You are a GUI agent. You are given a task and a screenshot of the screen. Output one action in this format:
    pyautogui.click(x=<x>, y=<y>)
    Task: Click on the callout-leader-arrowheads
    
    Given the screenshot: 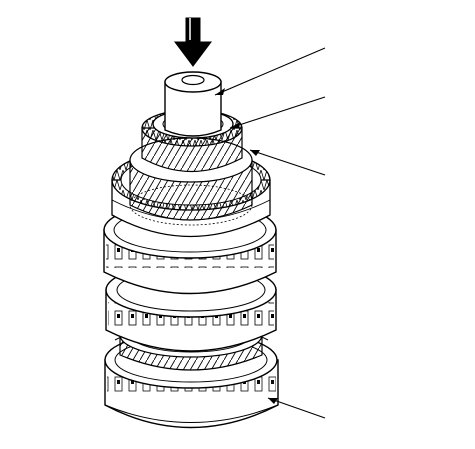 What is the action you would take?
    pyautogui.click(x=246, y=246)
    